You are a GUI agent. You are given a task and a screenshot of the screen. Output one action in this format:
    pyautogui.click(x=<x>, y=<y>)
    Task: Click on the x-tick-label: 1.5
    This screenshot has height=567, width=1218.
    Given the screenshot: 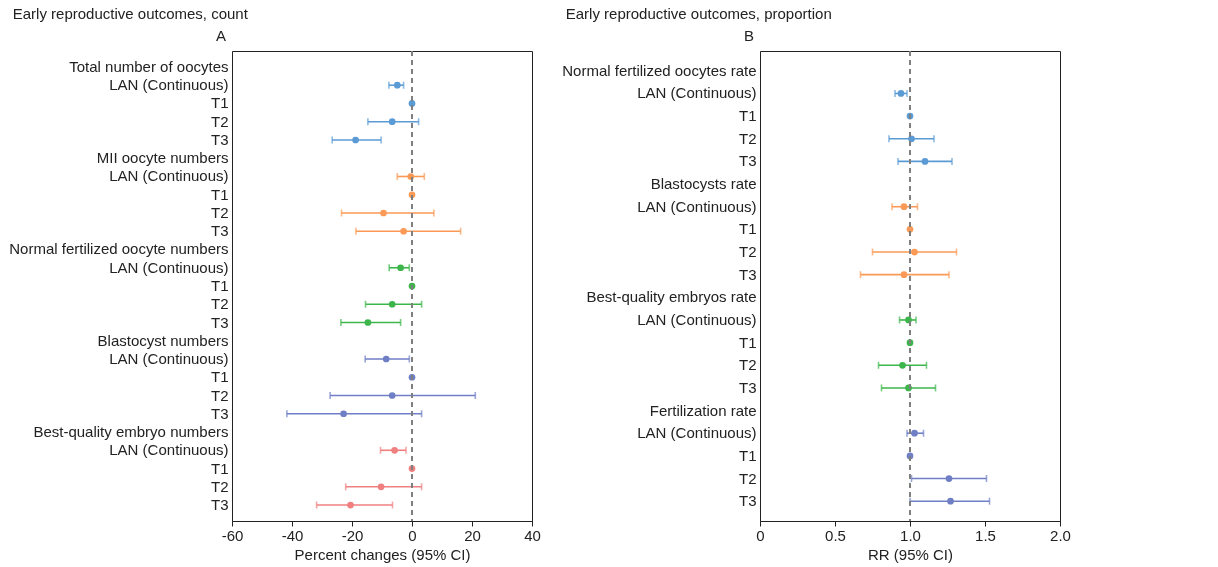 What is the action you would take?
    pyautogui.click(x=985, y=535)
    